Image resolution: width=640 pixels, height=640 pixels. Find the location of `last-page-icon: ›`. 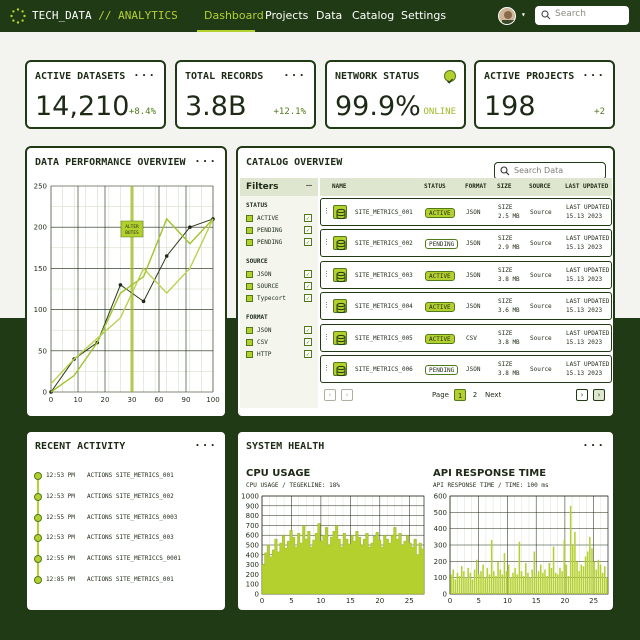

last-page-icon: › is located at coordinates (599, 395).